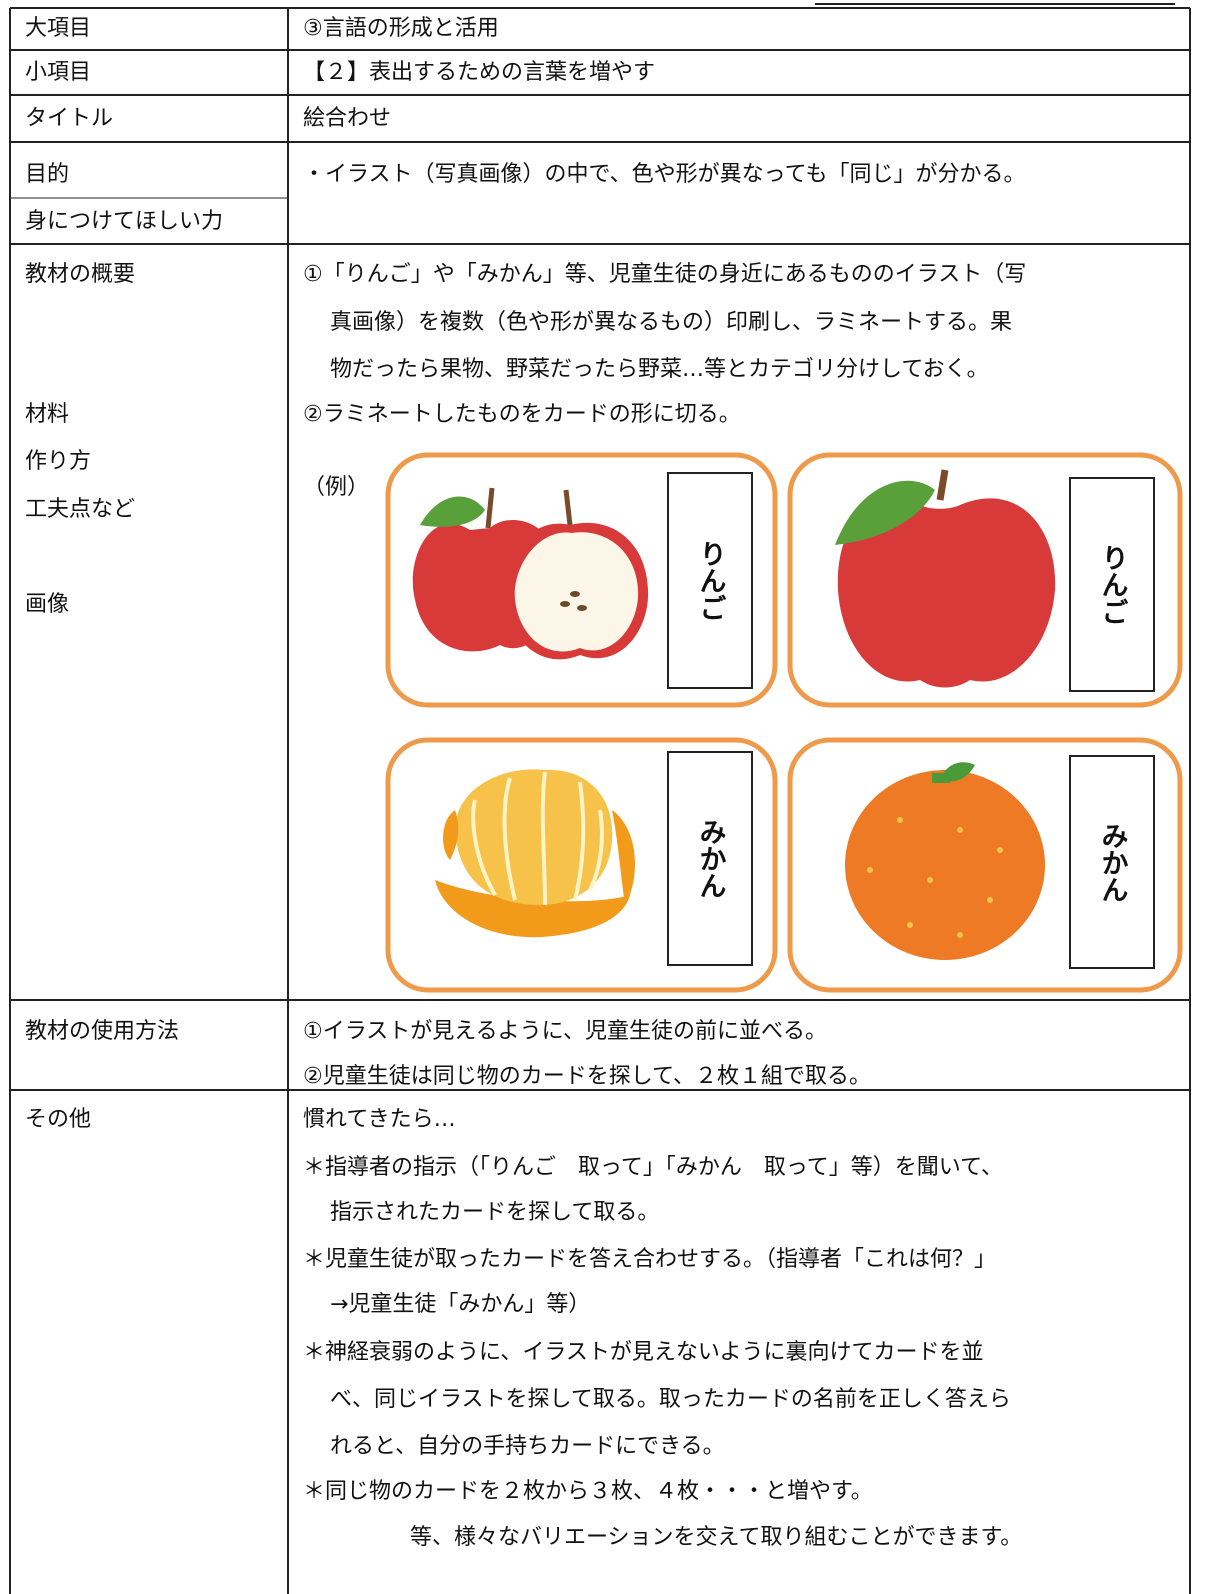 The width and height of the screenshot is (1208, 1594). Describe the element at coordinates (479, 72) in the screenshot. I see `row-content: 【２】表出するための言葉を増やす` at that location.